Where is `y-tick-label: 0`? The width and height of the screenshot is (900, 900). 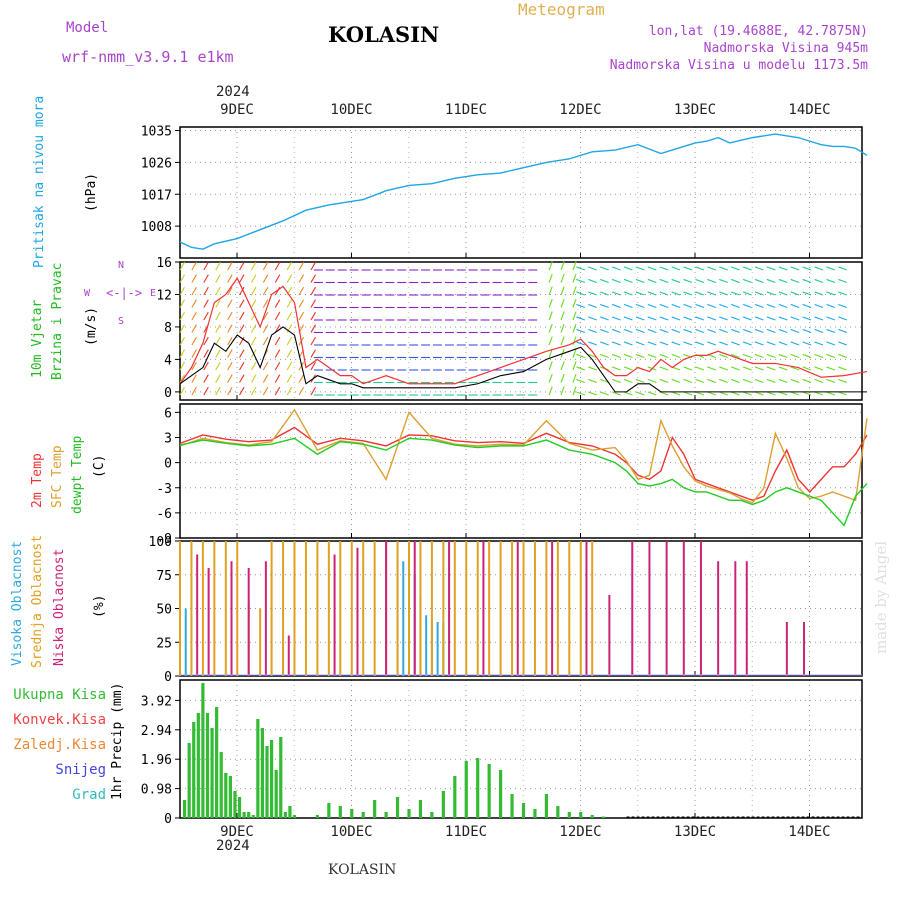
y-tick-label: 0 is located at coordinates (168, 677).